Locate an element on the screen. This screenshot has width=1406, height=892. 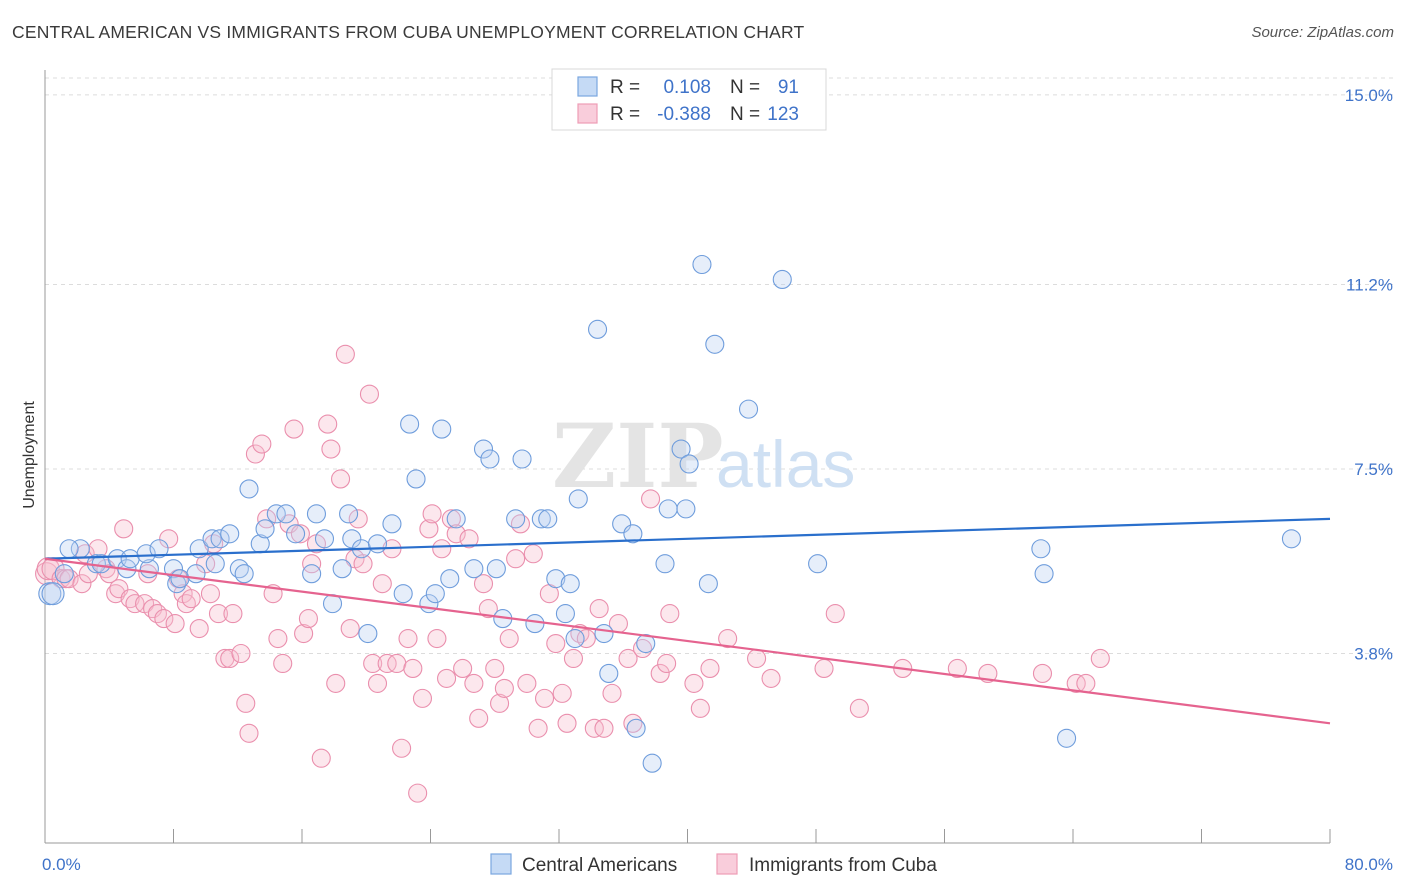
y-tick-label-3: 15.0% is located at coordinates (1369, 95).